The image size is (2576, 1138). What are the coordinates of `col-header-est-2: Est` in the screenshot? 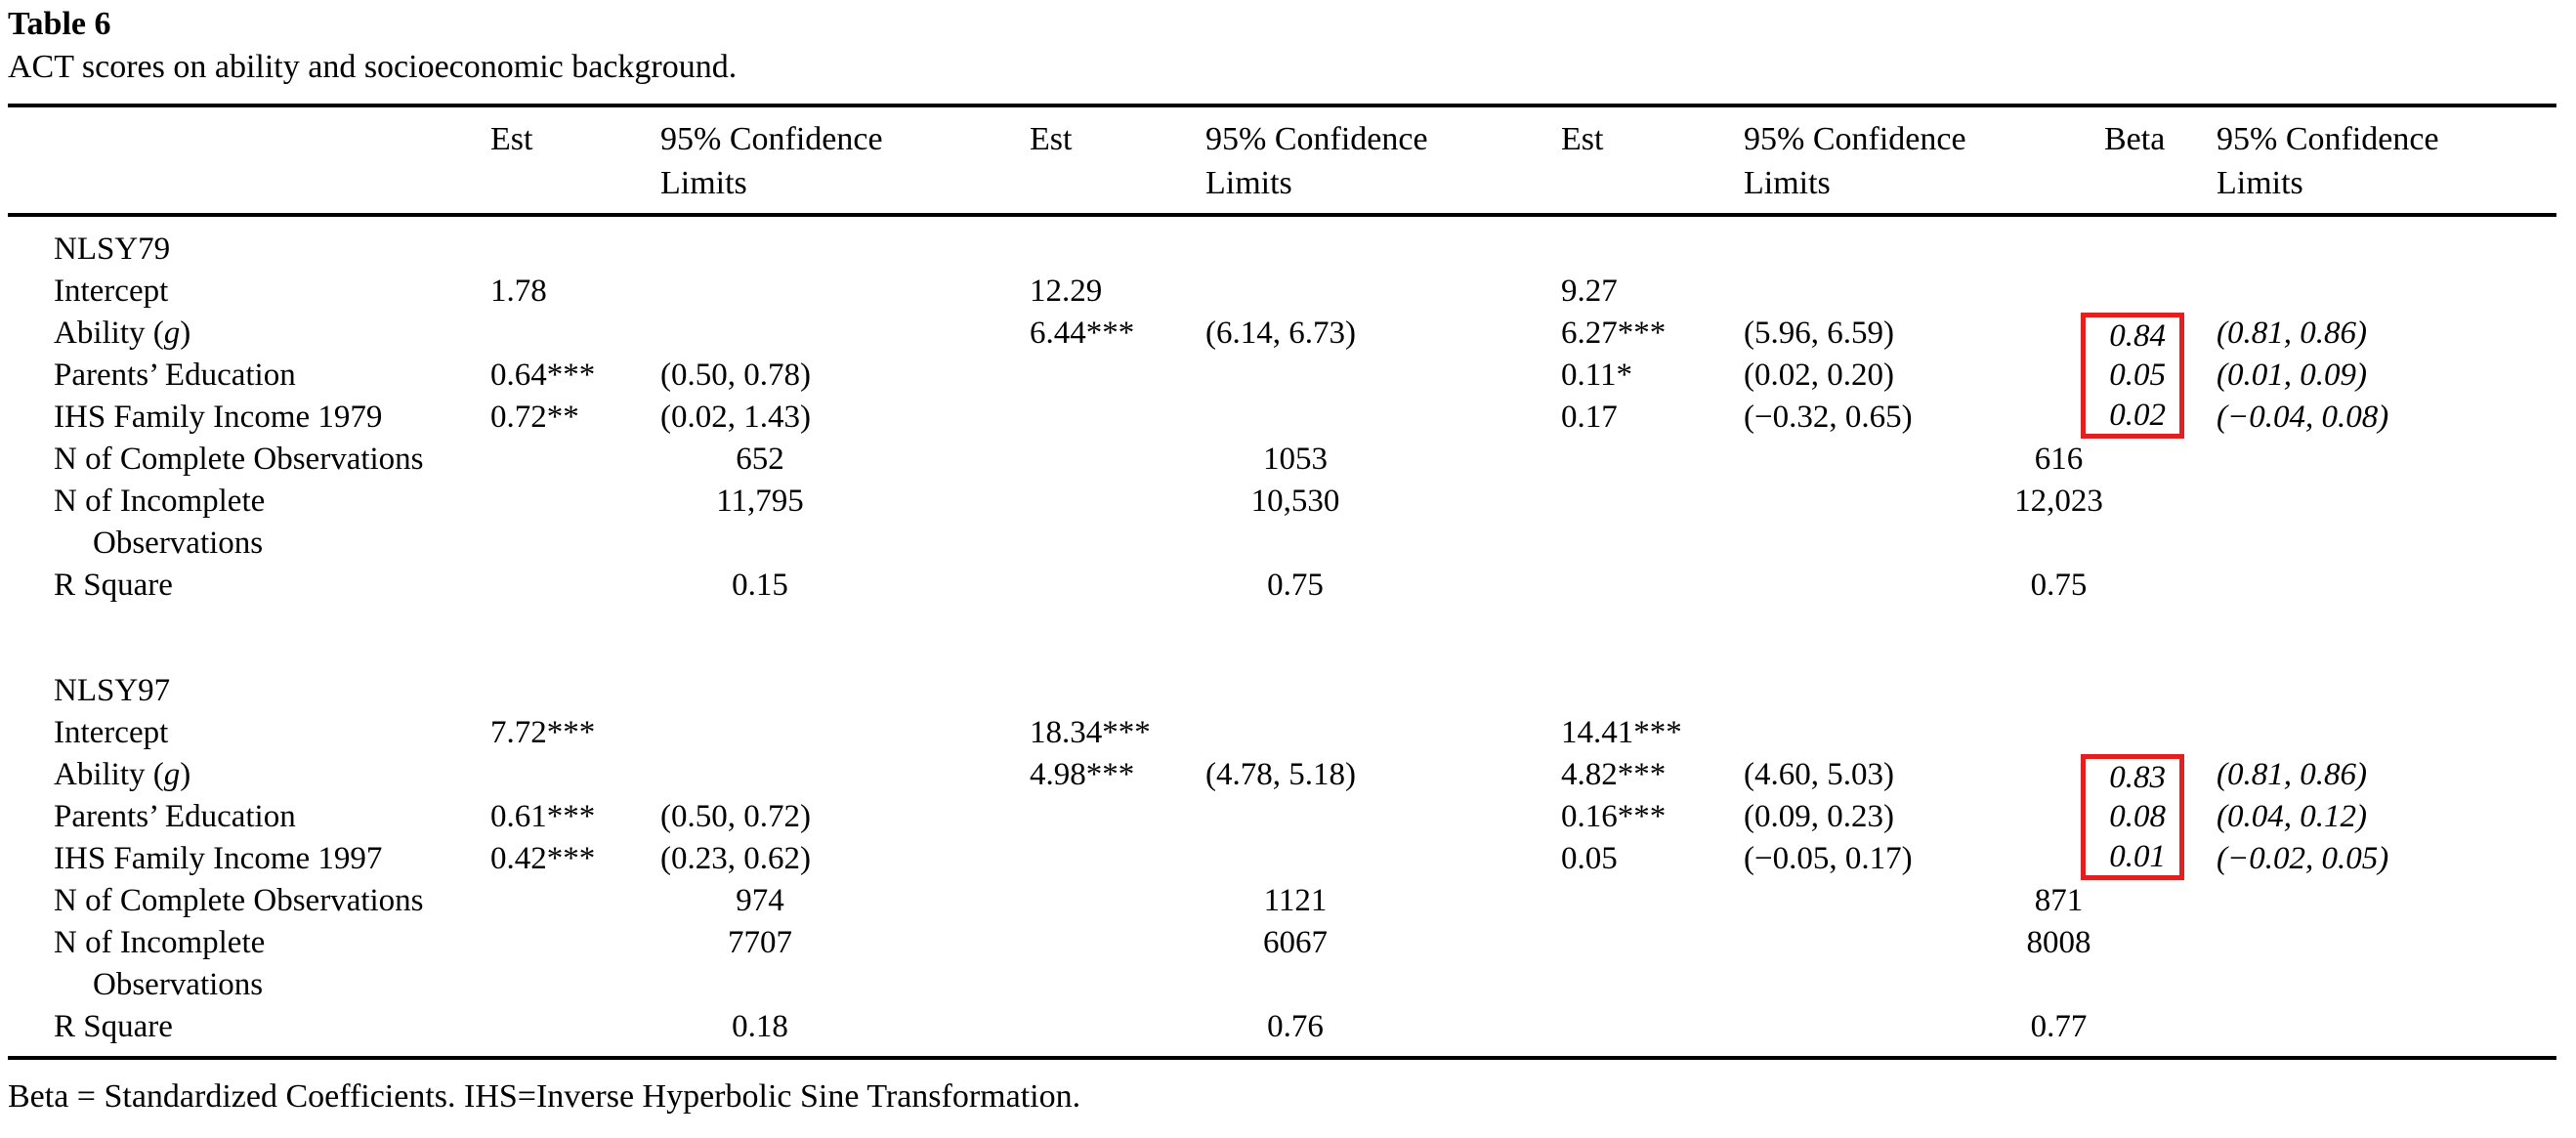 It's located at (1051, 139).